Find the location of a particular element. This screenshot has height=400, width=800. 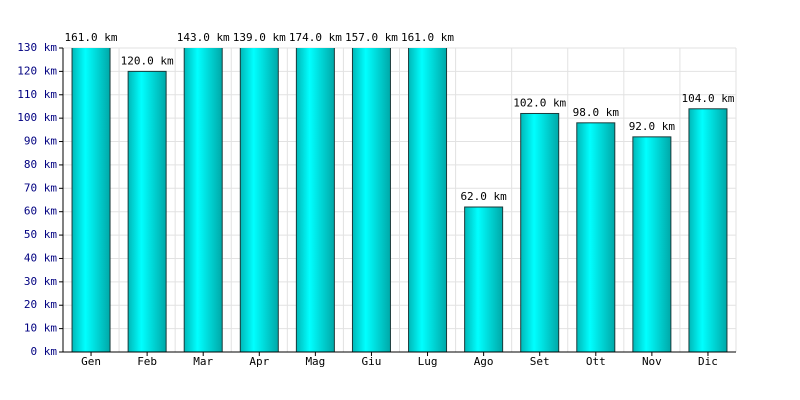

y-tick-label: 70 km is located at coordinates (40, 187).